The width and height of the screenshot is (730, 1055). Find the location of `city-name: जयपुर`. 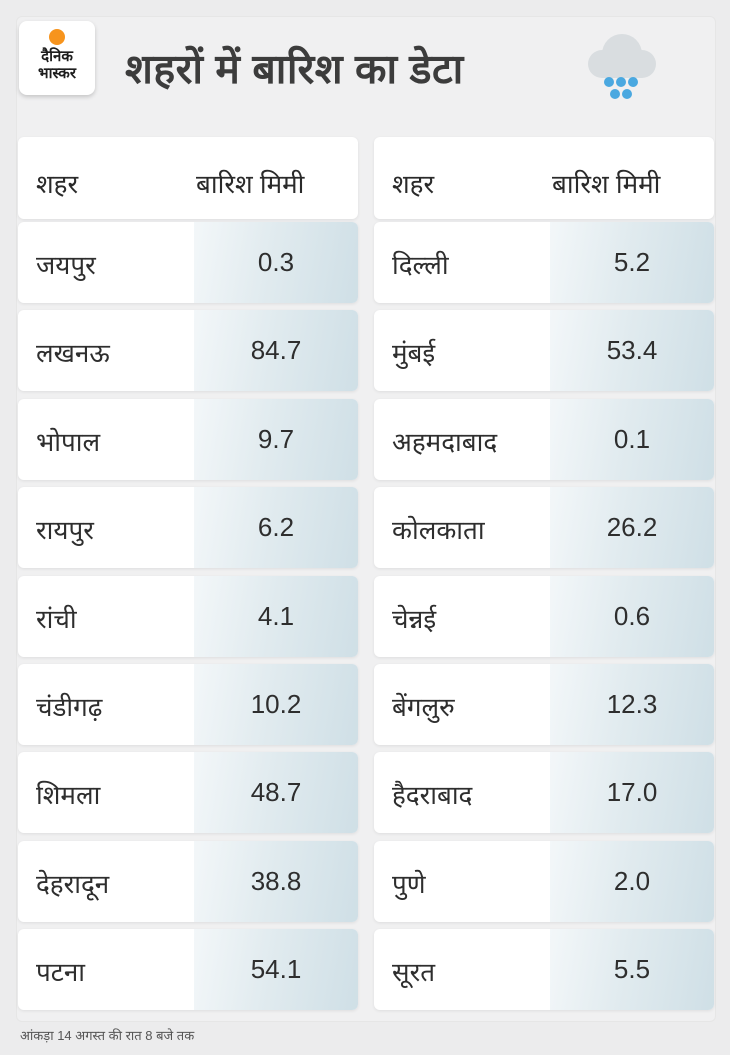

city-name: जयपुर is located at coordinates (66, 265).